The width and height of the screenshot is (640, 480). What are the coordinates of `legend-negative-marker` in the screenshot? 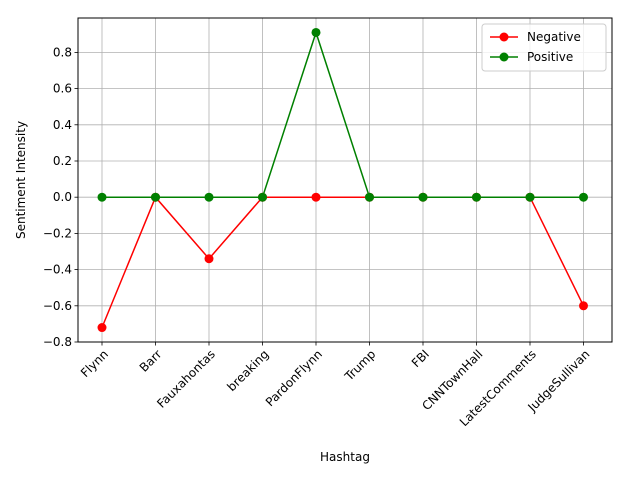 It's located at (504, 37).